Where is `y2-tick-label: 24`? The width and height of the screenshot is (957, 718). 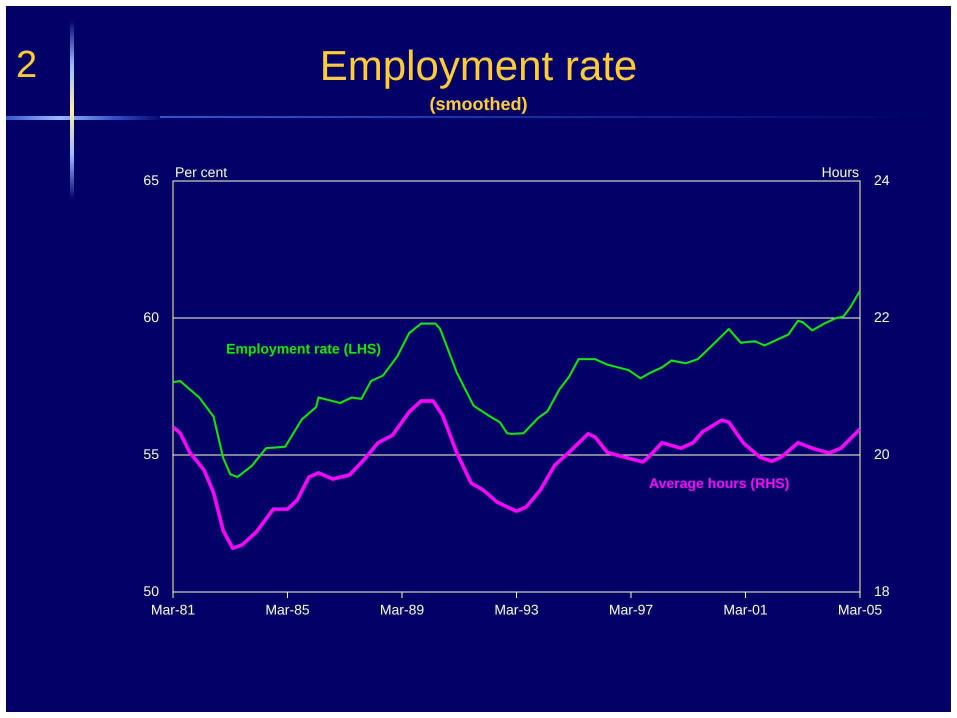
y2-tick-label: 24 is located at coordinates (882, 180).